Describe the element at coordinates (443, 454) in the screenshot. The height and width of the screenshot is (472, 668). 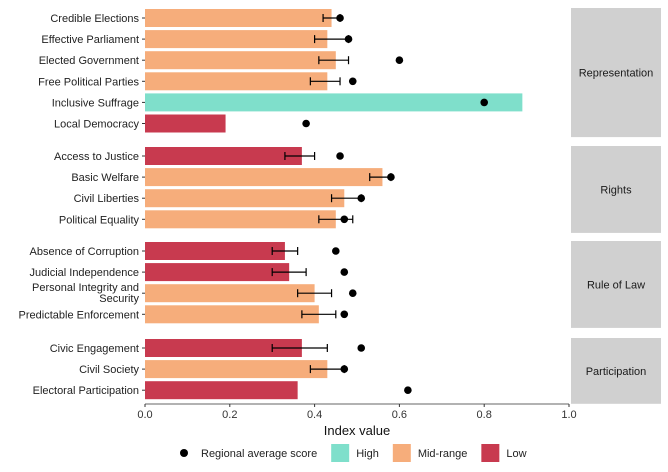
I see `legend-label-mid-range: Mid-range` at that location.